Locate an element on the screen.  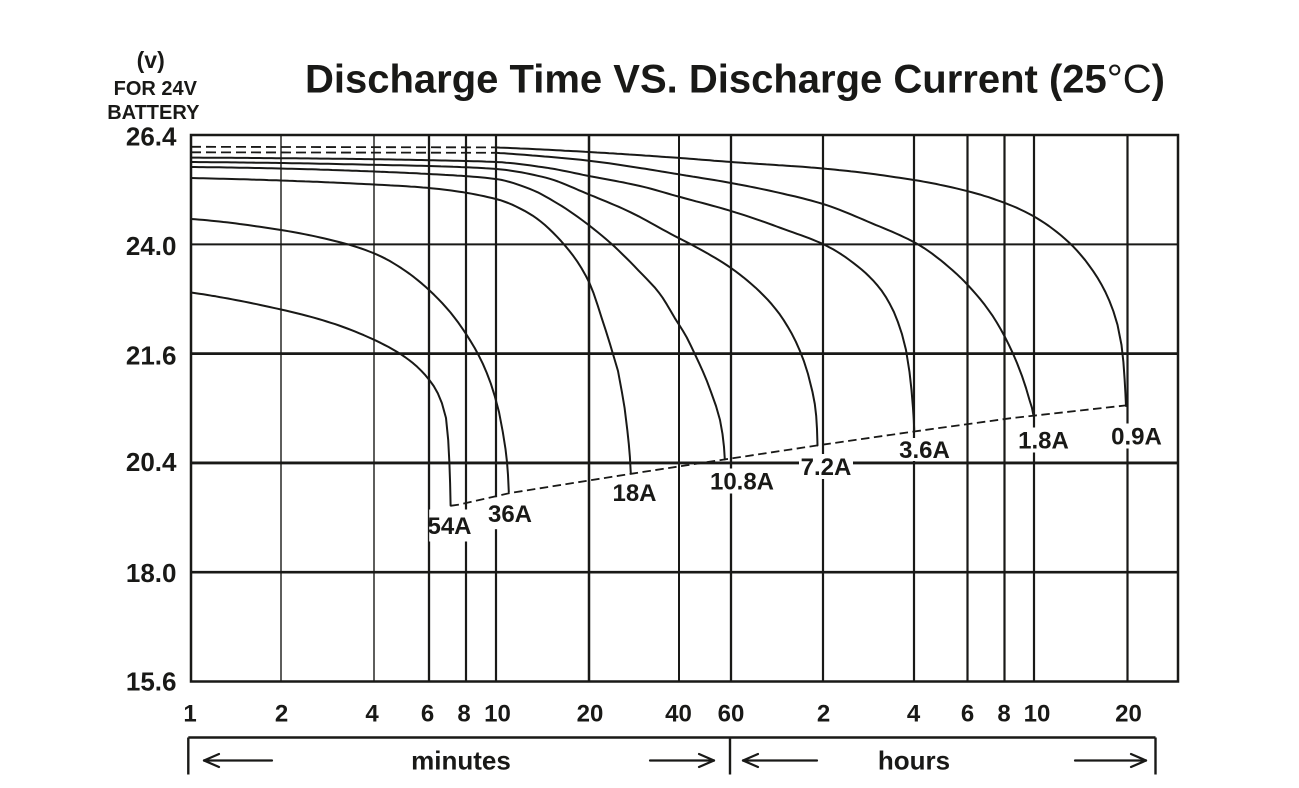
svg-text: (v) is located at coordinates (151, 60).